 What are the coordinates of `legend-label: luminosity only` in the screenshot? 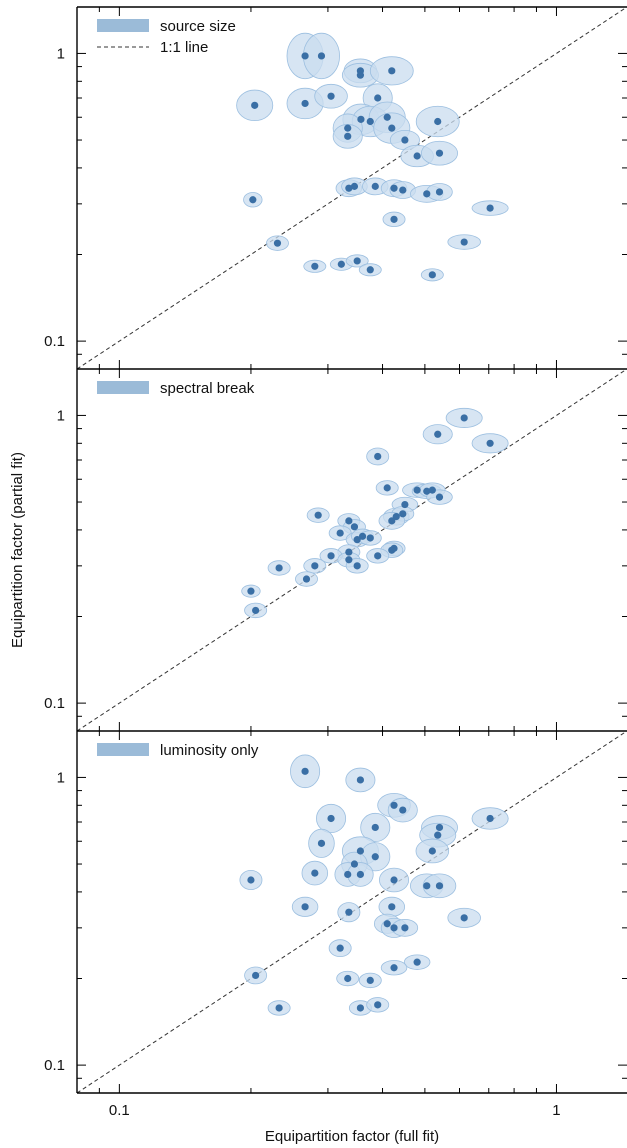 It's located at (209, 750).